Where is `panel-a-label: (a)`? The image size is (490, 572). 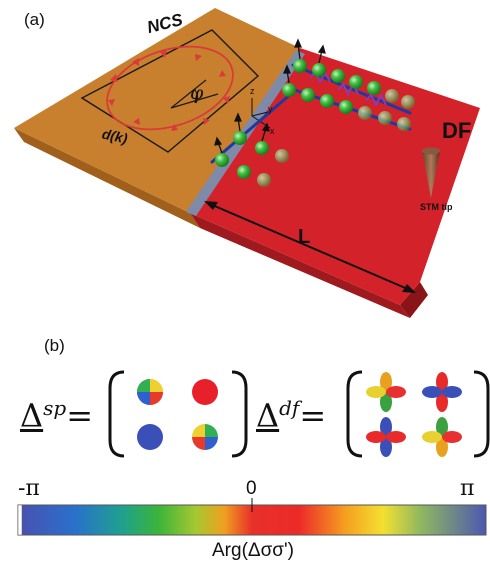
panel-a-label: (a) is located at coordinates (34, 19).